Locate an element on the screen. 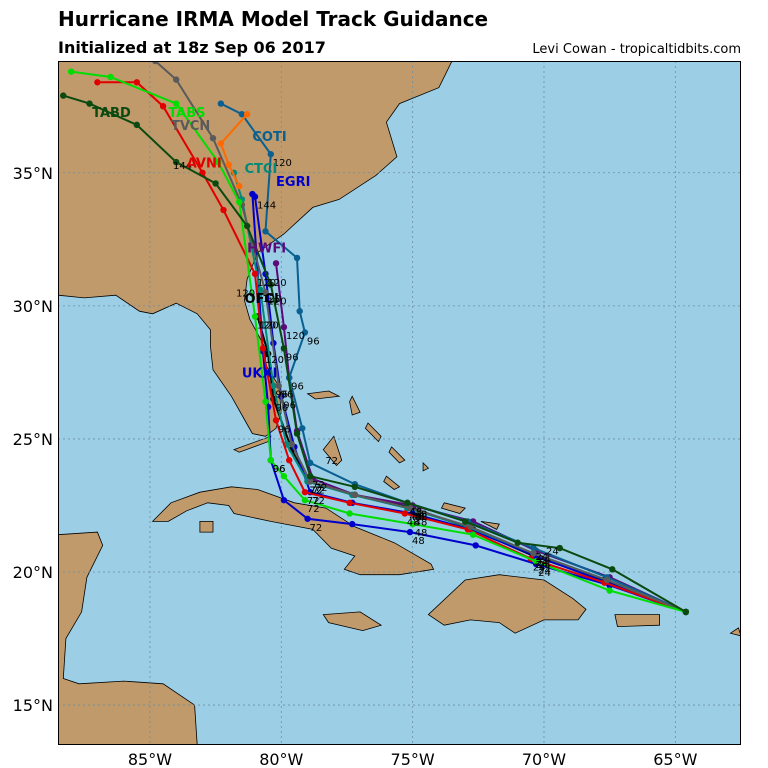 The width and height of the screenshot is (768, 768). lon-tick-label: 70°W is located at coordinates (544, 759).